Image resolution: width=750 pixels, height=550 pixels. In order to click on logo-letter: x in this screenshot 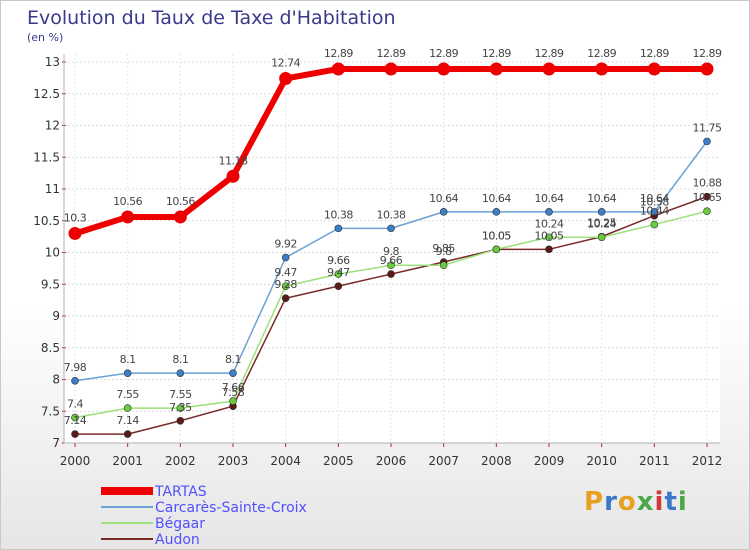, I will do `click(645, 502)`.